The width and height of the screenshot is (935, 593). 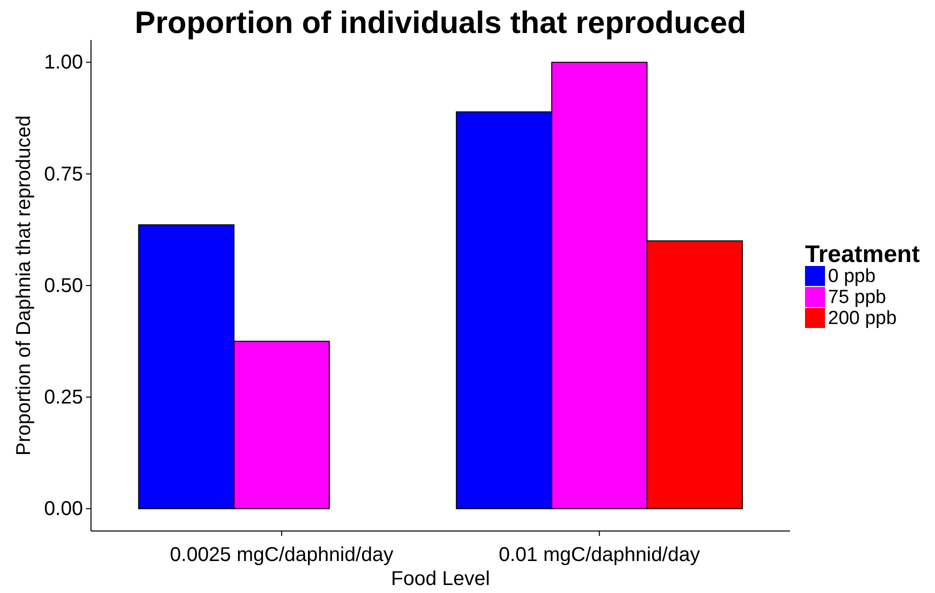 I want to click on legend-title: Treatment, so click(x=862, y=254).